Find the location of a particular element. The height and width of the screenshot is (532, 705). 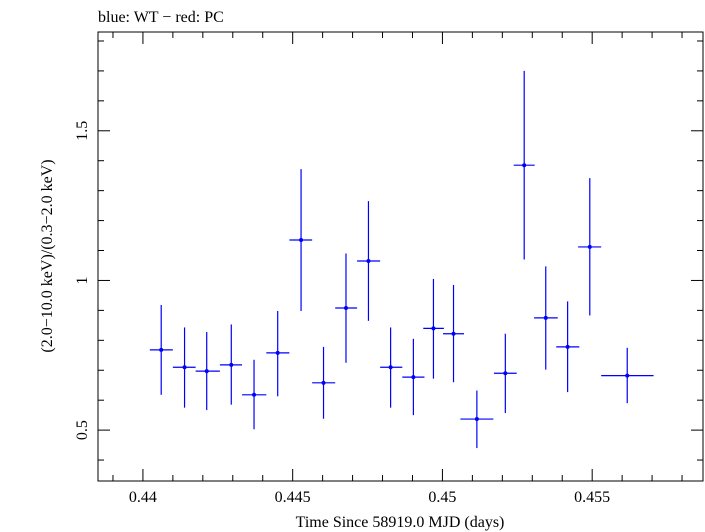

chart-title: blue: WT − red: PC is located at coordinates (161, 17).